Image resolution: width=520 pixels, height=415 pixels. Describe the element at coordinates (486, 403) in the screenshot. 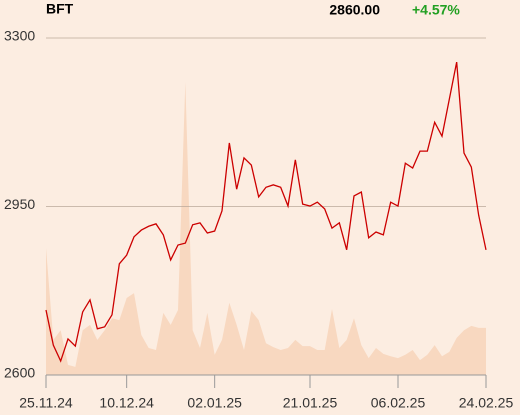

I see `x-tick-label: 24.02.25` at that location.